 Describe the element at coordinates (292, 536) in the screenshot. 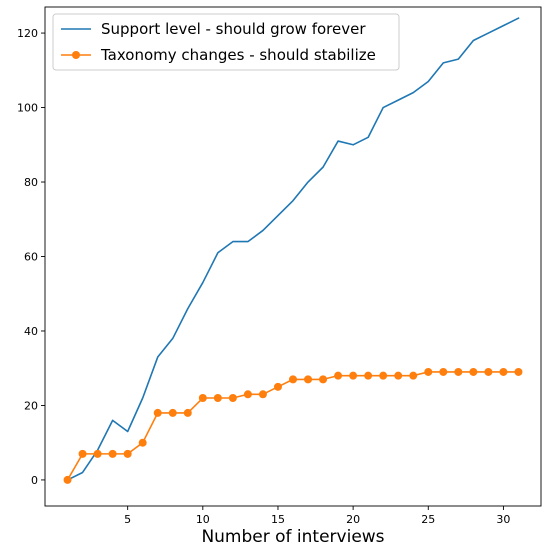

I see `x-axis-label: Number of interviews` at that location.